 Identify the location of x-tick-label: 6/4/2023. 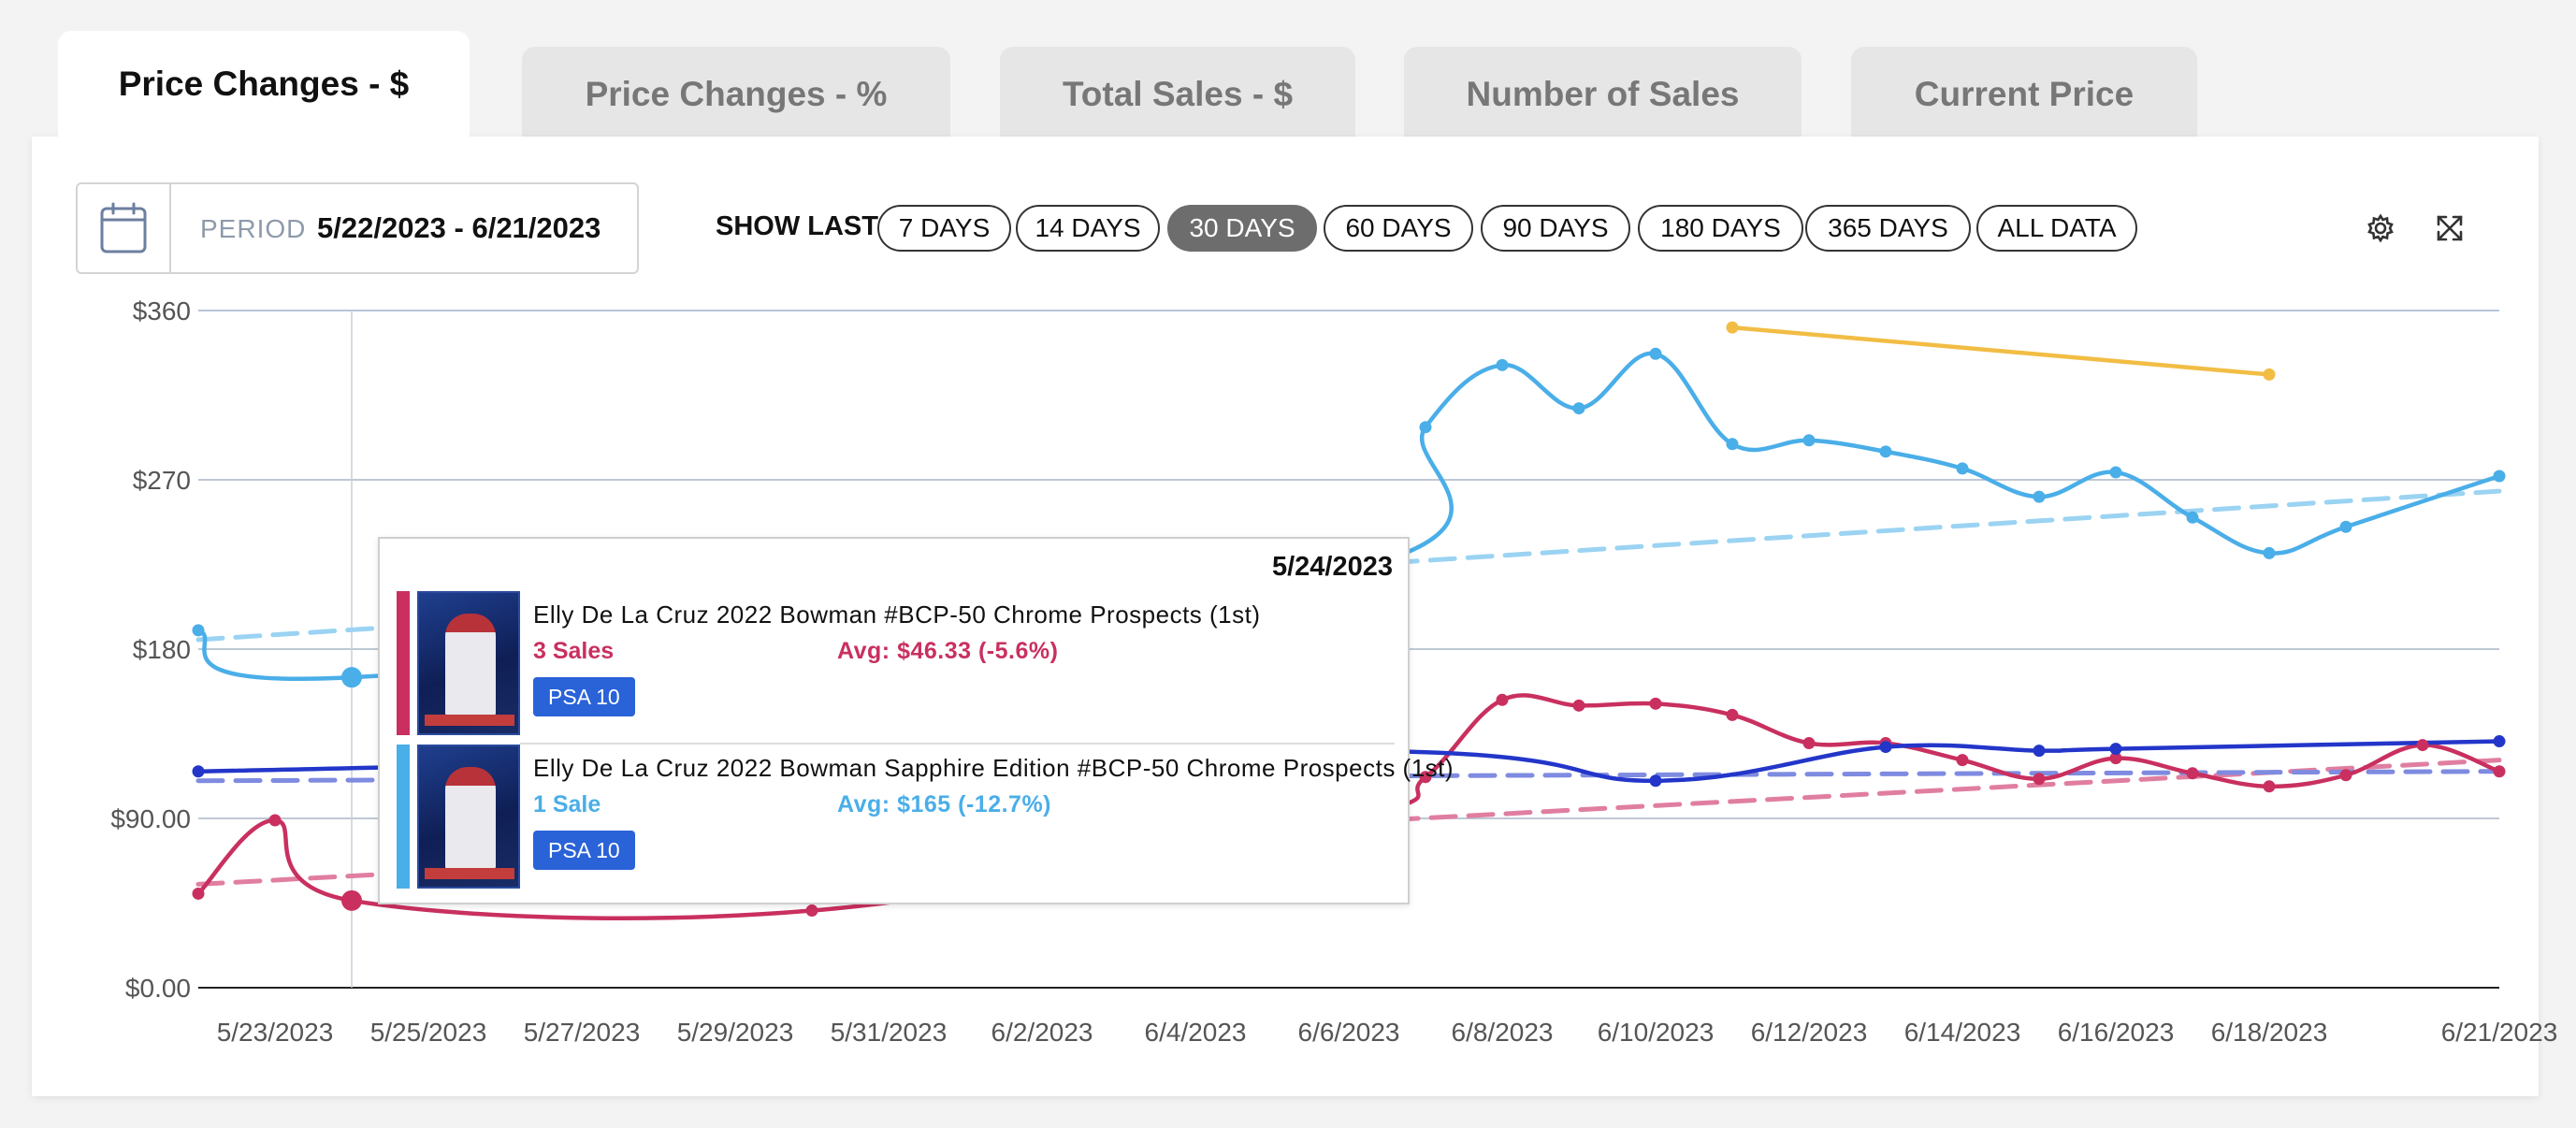
(1196, 1032).